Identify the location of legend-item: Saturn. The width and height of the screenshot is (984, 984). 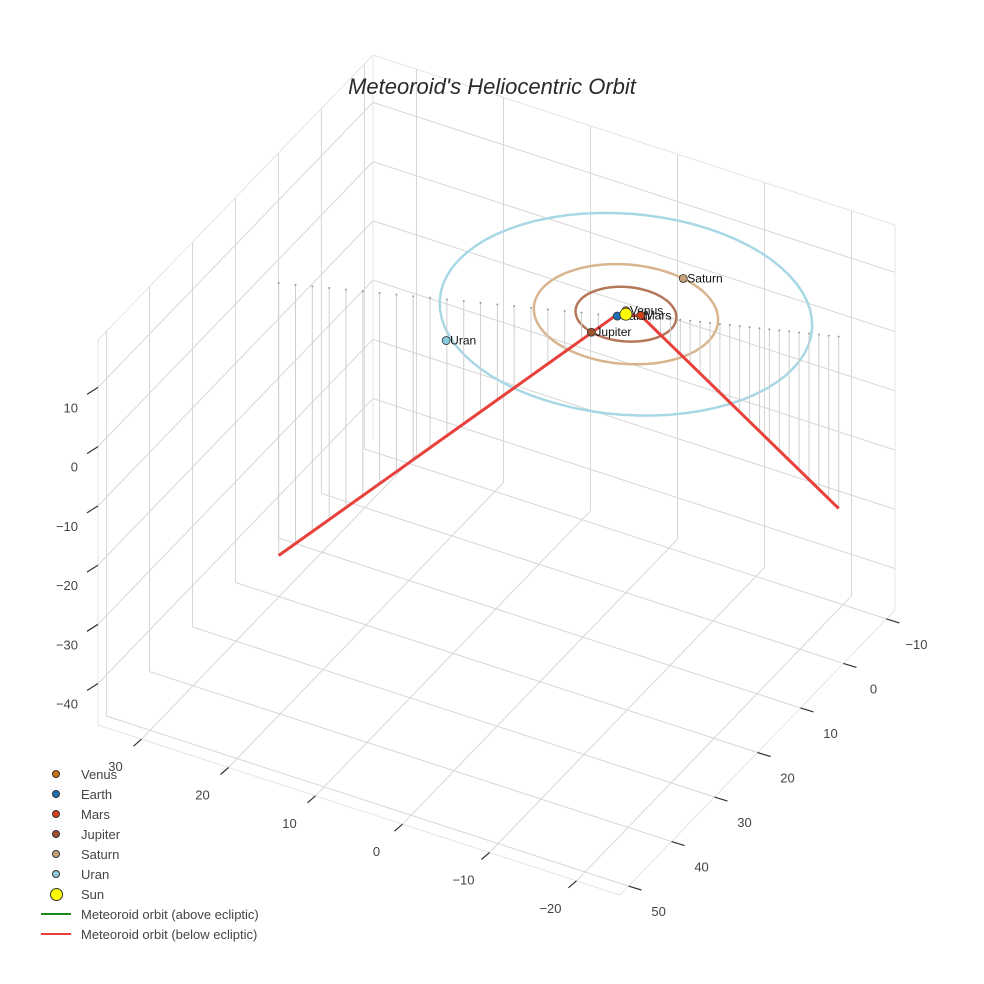
(147, 854).